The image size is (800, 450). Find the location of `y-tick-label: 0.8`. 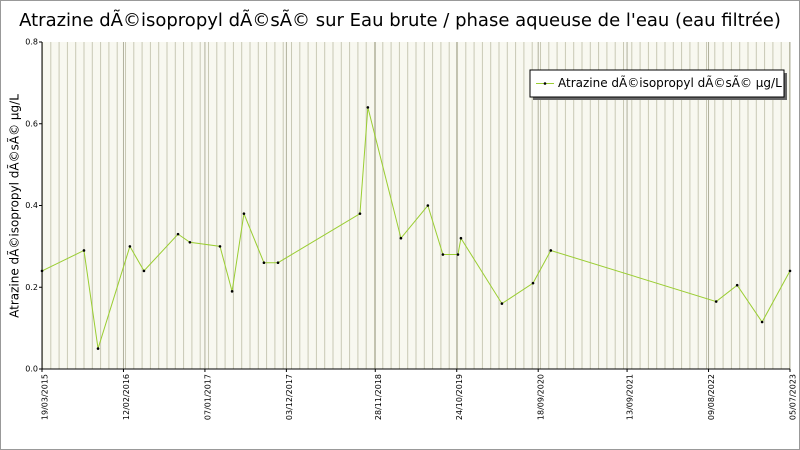

y-tick-label: 0.8 is located at coordinates (31, 42).